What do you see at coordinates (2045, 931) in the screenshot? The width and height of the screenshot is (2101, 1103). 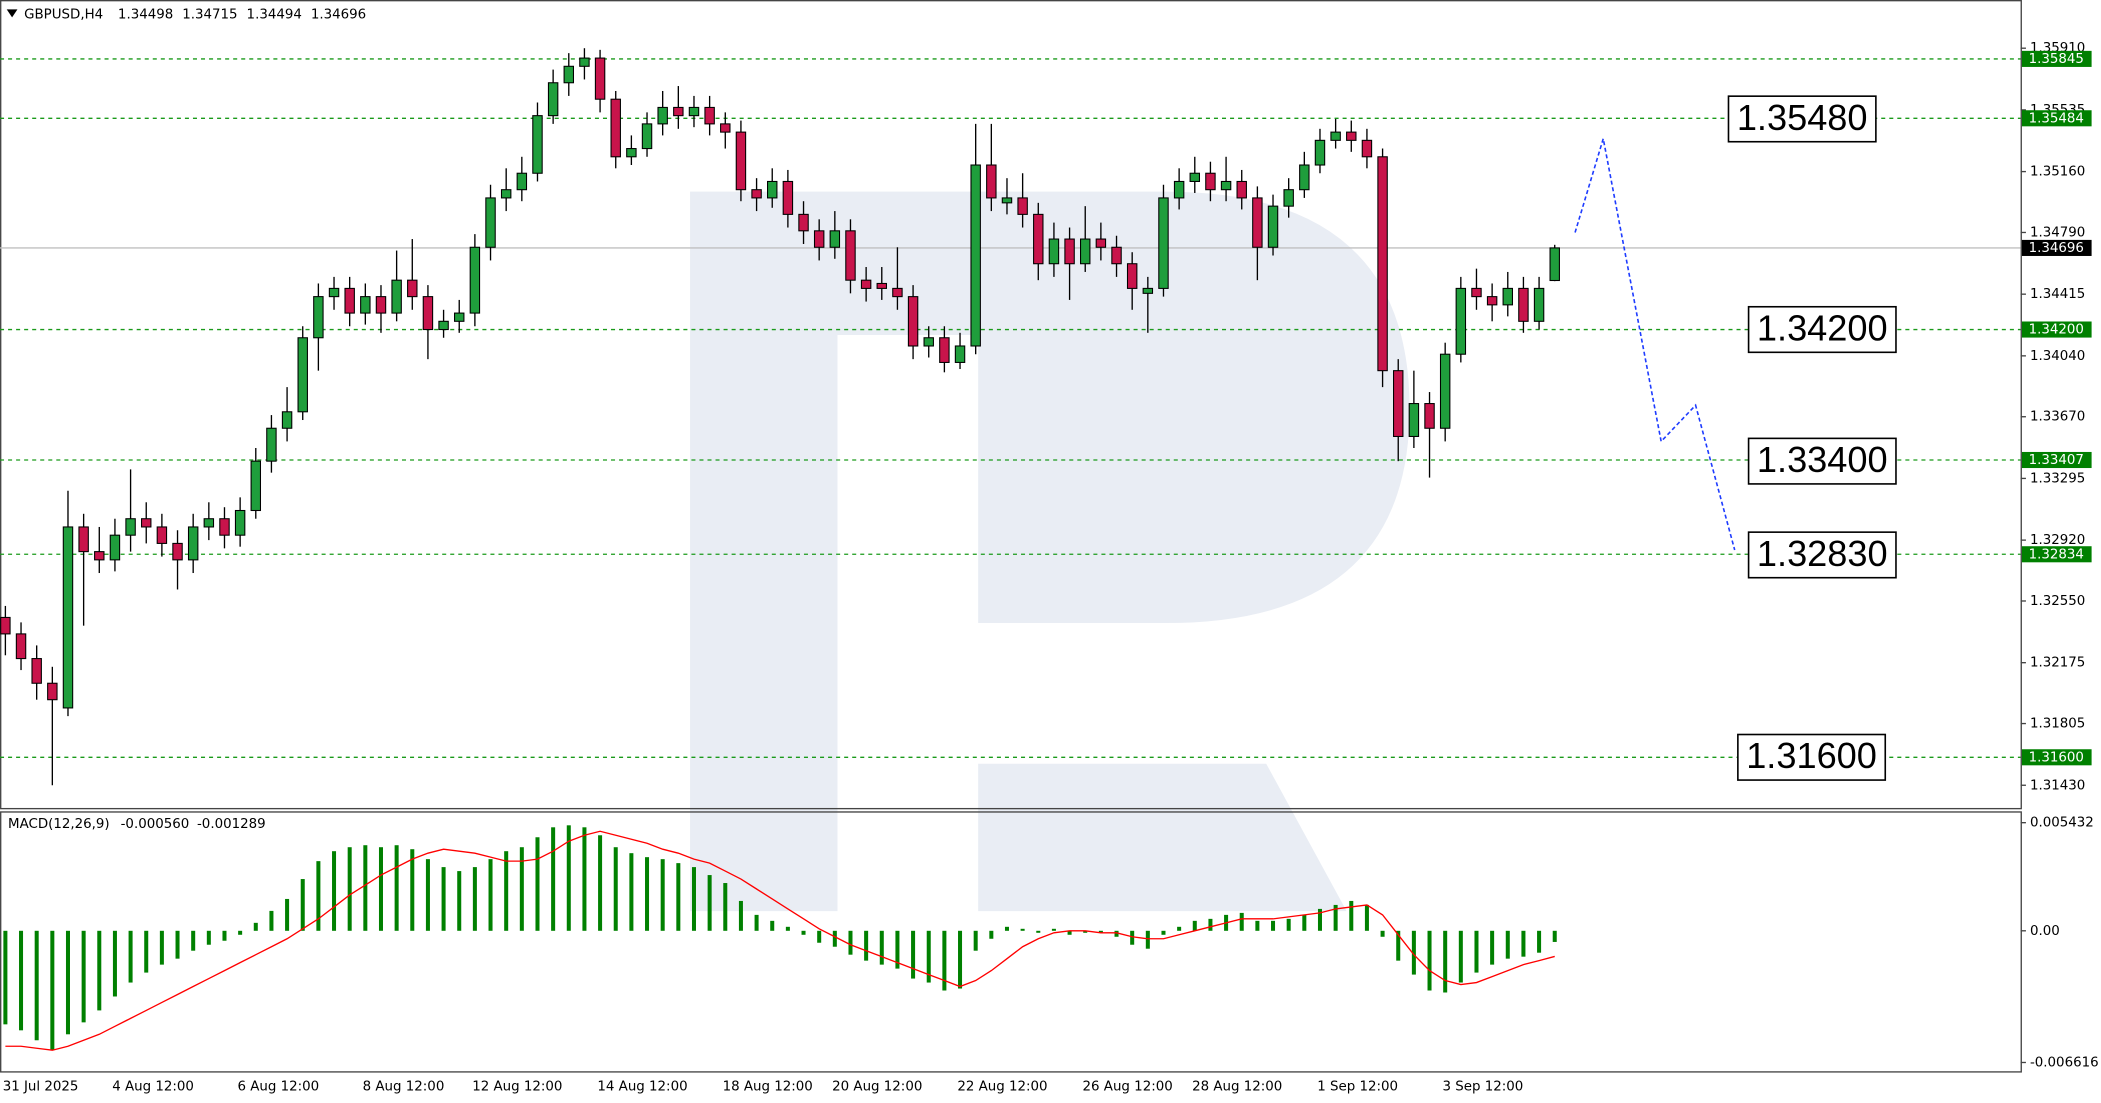 I see `macd-y-tick-label: 0.00` at bounding box center [2045, 931].